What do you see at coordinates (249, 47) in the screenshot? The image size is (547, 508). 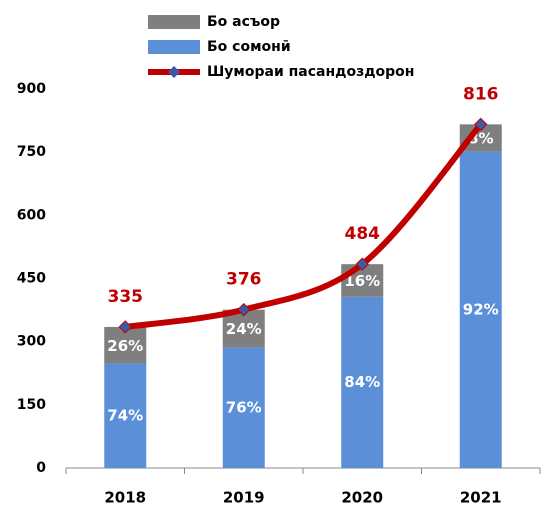 I see `legend-label: Бо сомонӣ` at bounding box center [249, 47].